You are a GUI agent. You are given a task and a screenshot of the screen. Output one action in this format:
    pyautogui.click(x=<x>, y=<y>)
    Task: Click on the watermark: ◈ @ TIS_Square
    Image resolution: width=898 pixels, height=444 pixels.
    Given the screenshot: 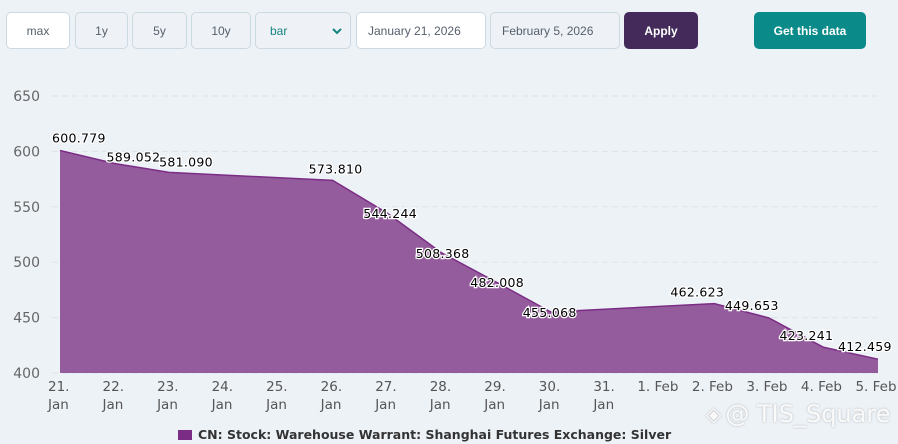 What is the action you would take?
    pyautogui.click(x=798, y=414)
    